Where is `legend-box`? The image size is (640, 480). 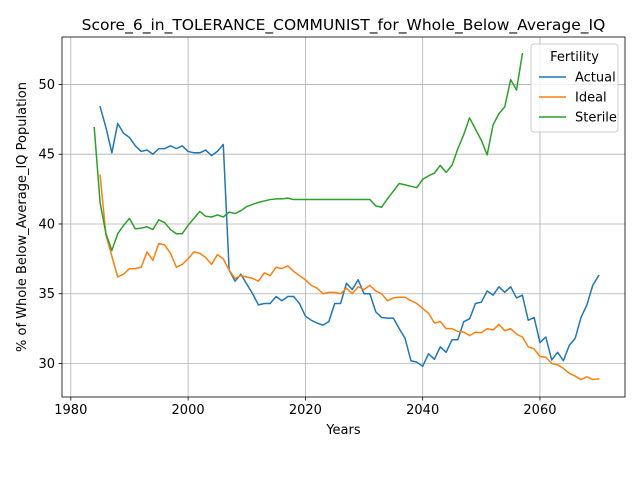 legend-box is located at coordinates (574, 88).